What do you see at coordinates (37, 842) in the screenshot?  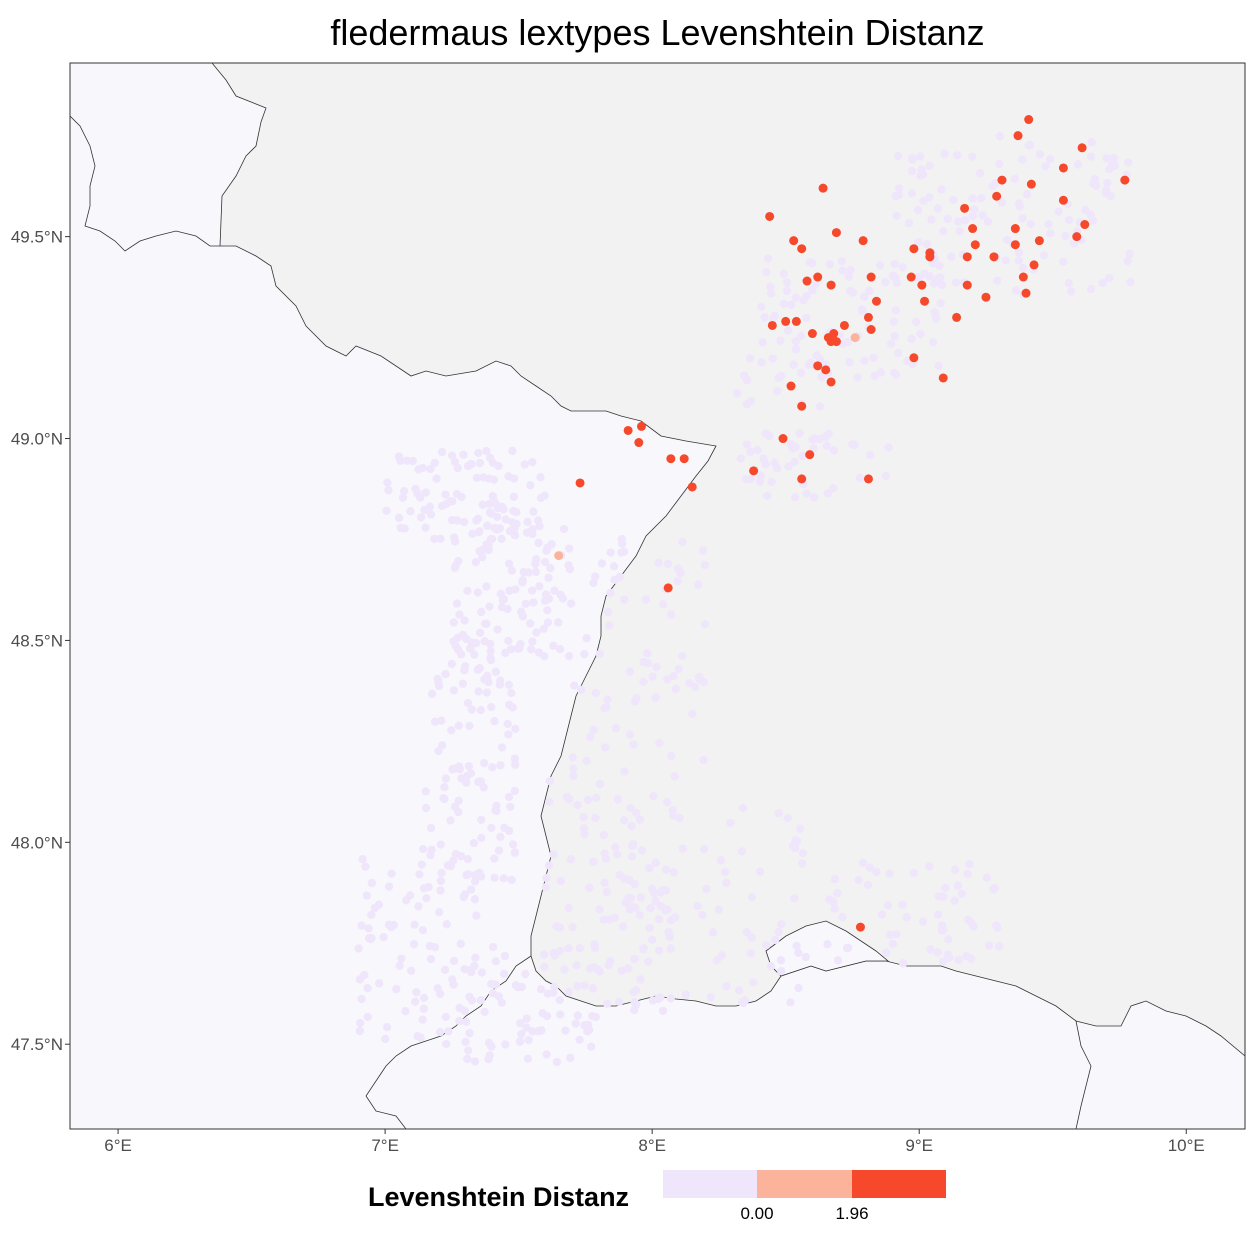 I see `y-tick-label: 48.0°N` at bounding box center [37, 842].